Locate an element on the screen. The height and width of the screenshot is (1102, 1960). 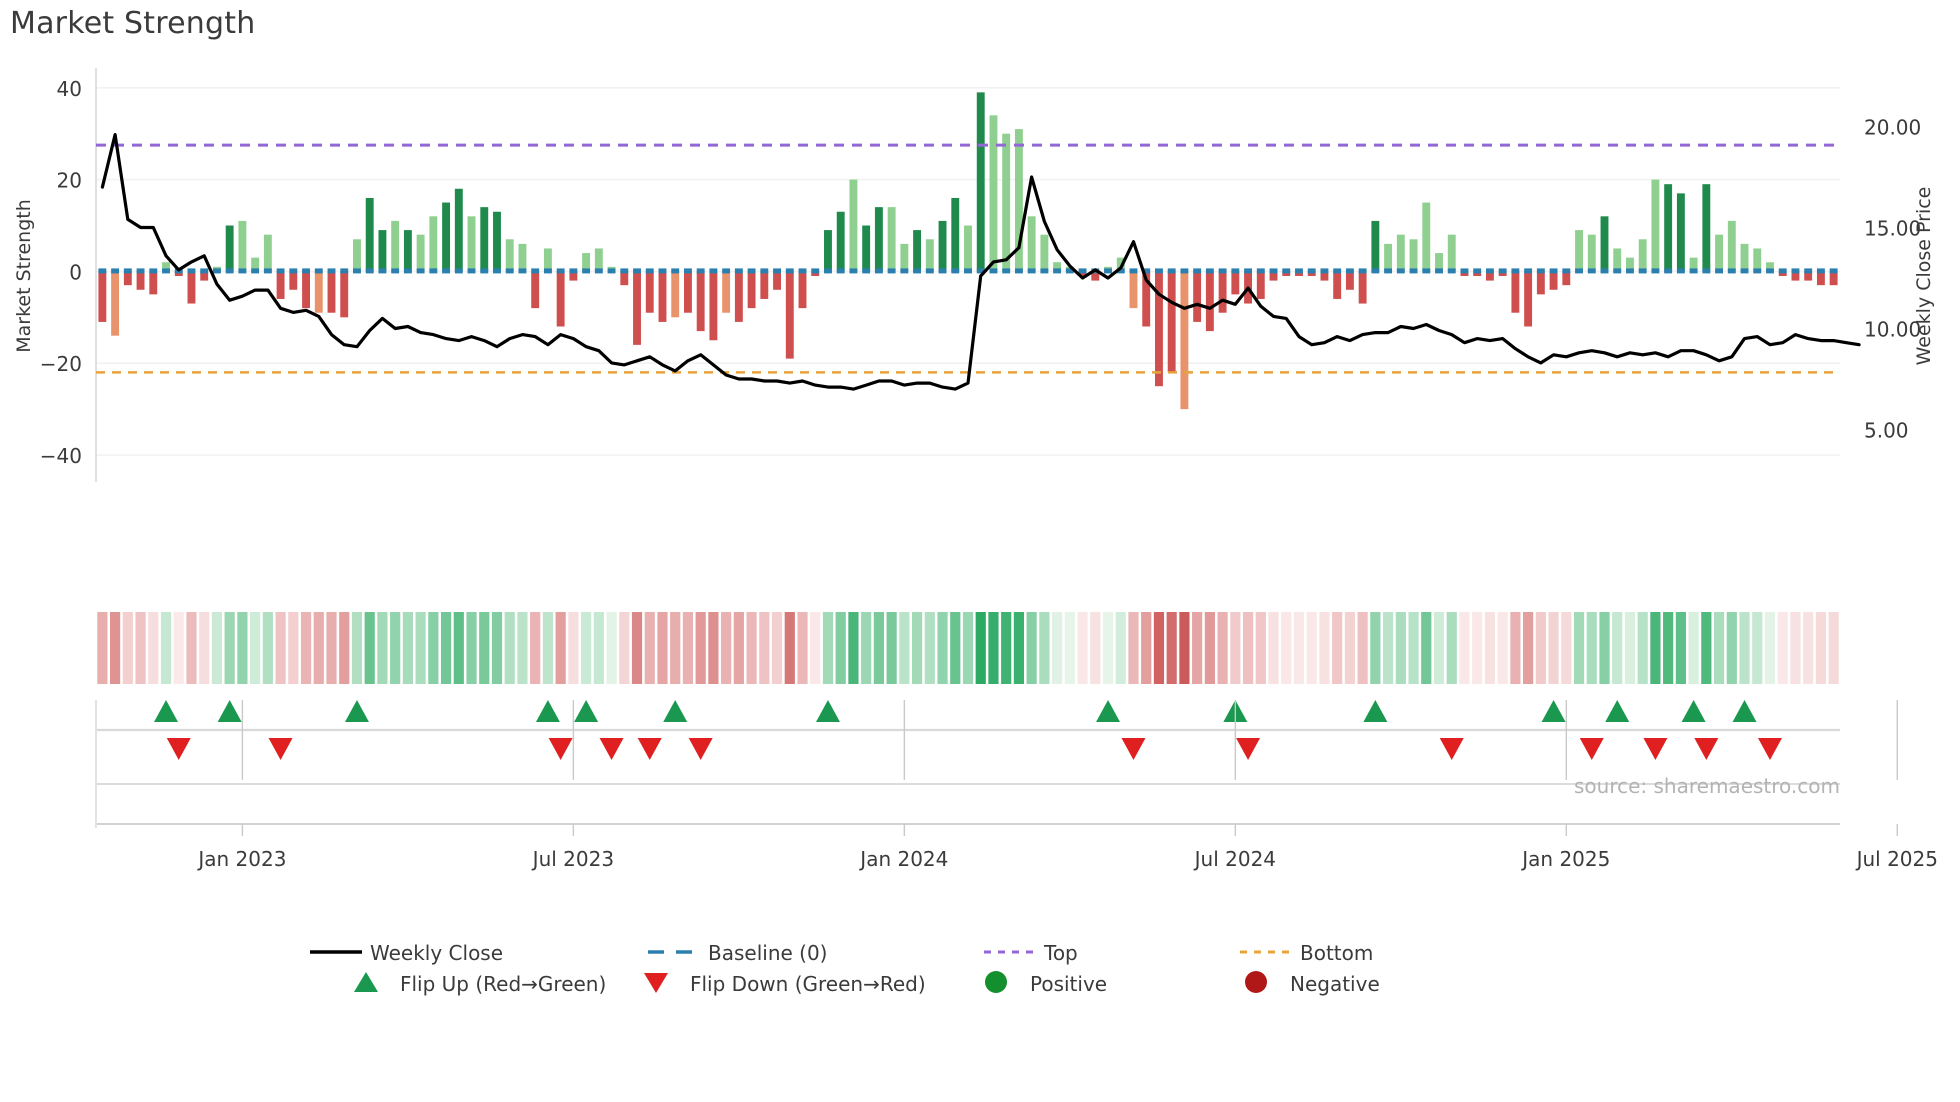
y-tick-label: −20 is located at coordinates (61, 364).